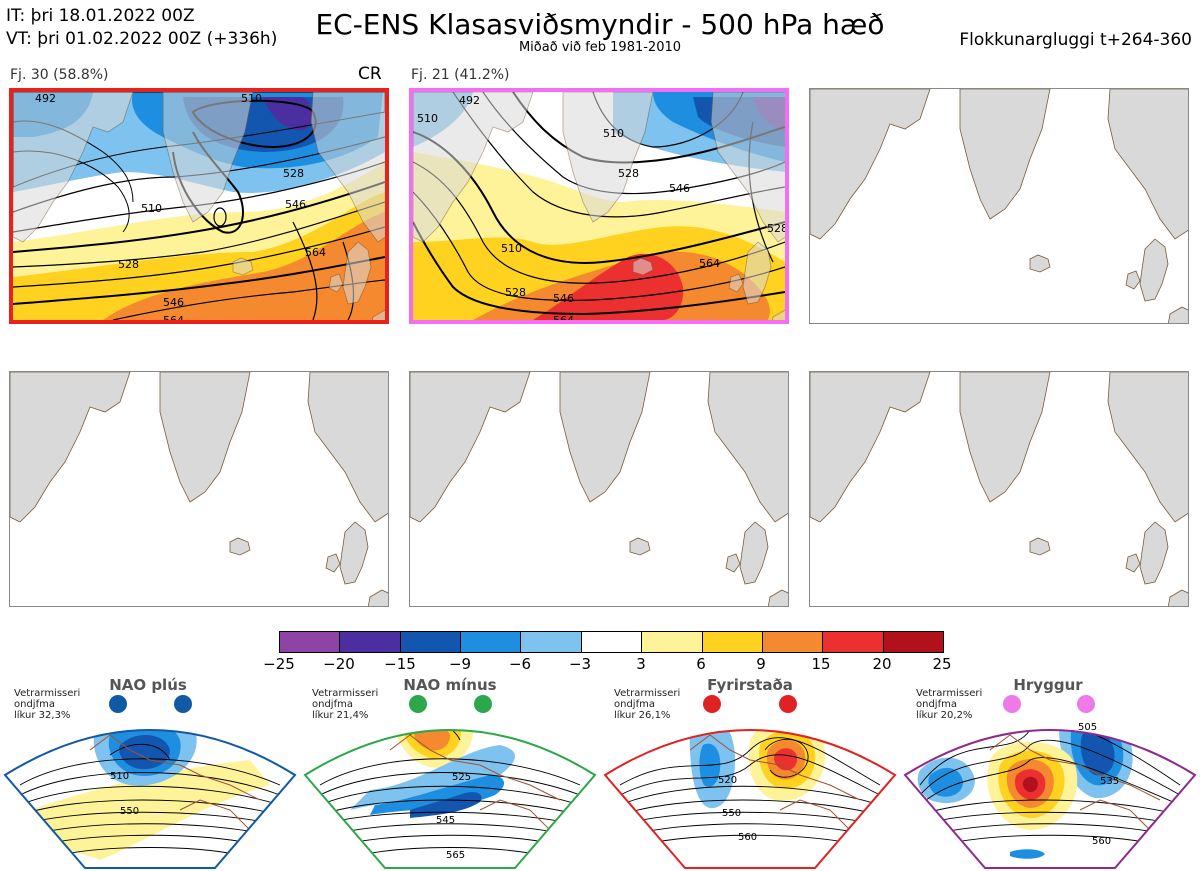 The width and height of the screenshot is (1200, 871). What do you see at coordinates (47, 693) in the screenshot?
I see `regime-1-season: Vetrarmisseri` at bounding box center [47, 693].